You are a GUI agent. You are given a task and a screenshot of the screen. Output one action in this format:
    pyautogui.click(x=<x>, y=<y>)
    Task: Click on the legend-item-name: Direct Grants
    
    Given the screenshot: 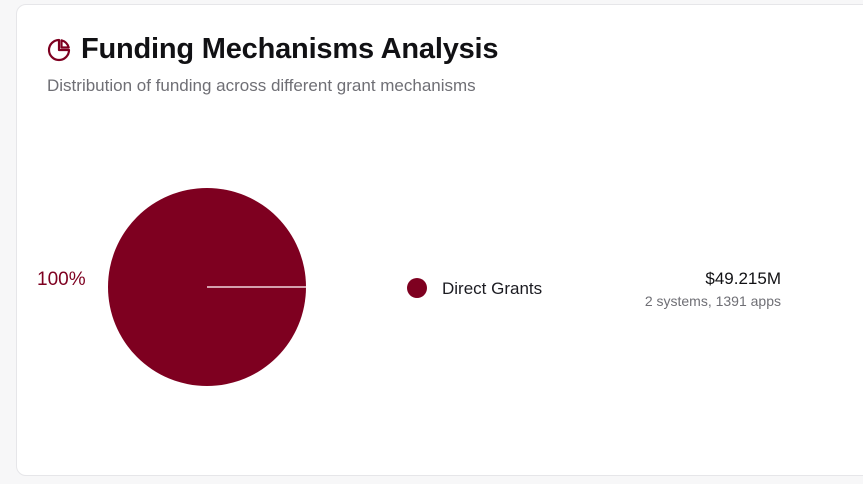 What is the action you would take?
    pyautogui.click(x=492, y=288)
    